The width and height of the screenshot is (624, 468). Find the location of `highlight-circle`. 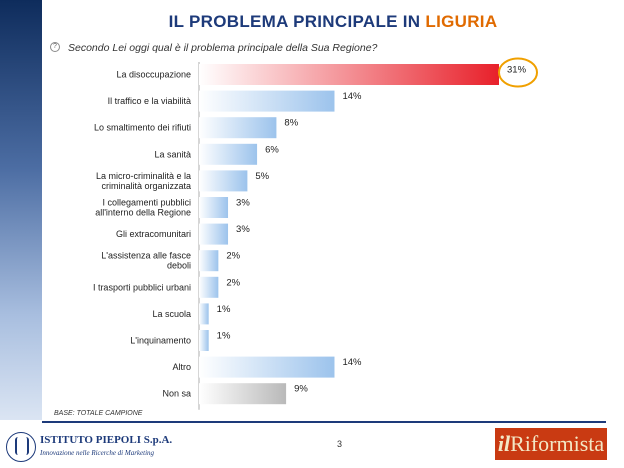

highlight-circle is located at coordinates (518, 72).